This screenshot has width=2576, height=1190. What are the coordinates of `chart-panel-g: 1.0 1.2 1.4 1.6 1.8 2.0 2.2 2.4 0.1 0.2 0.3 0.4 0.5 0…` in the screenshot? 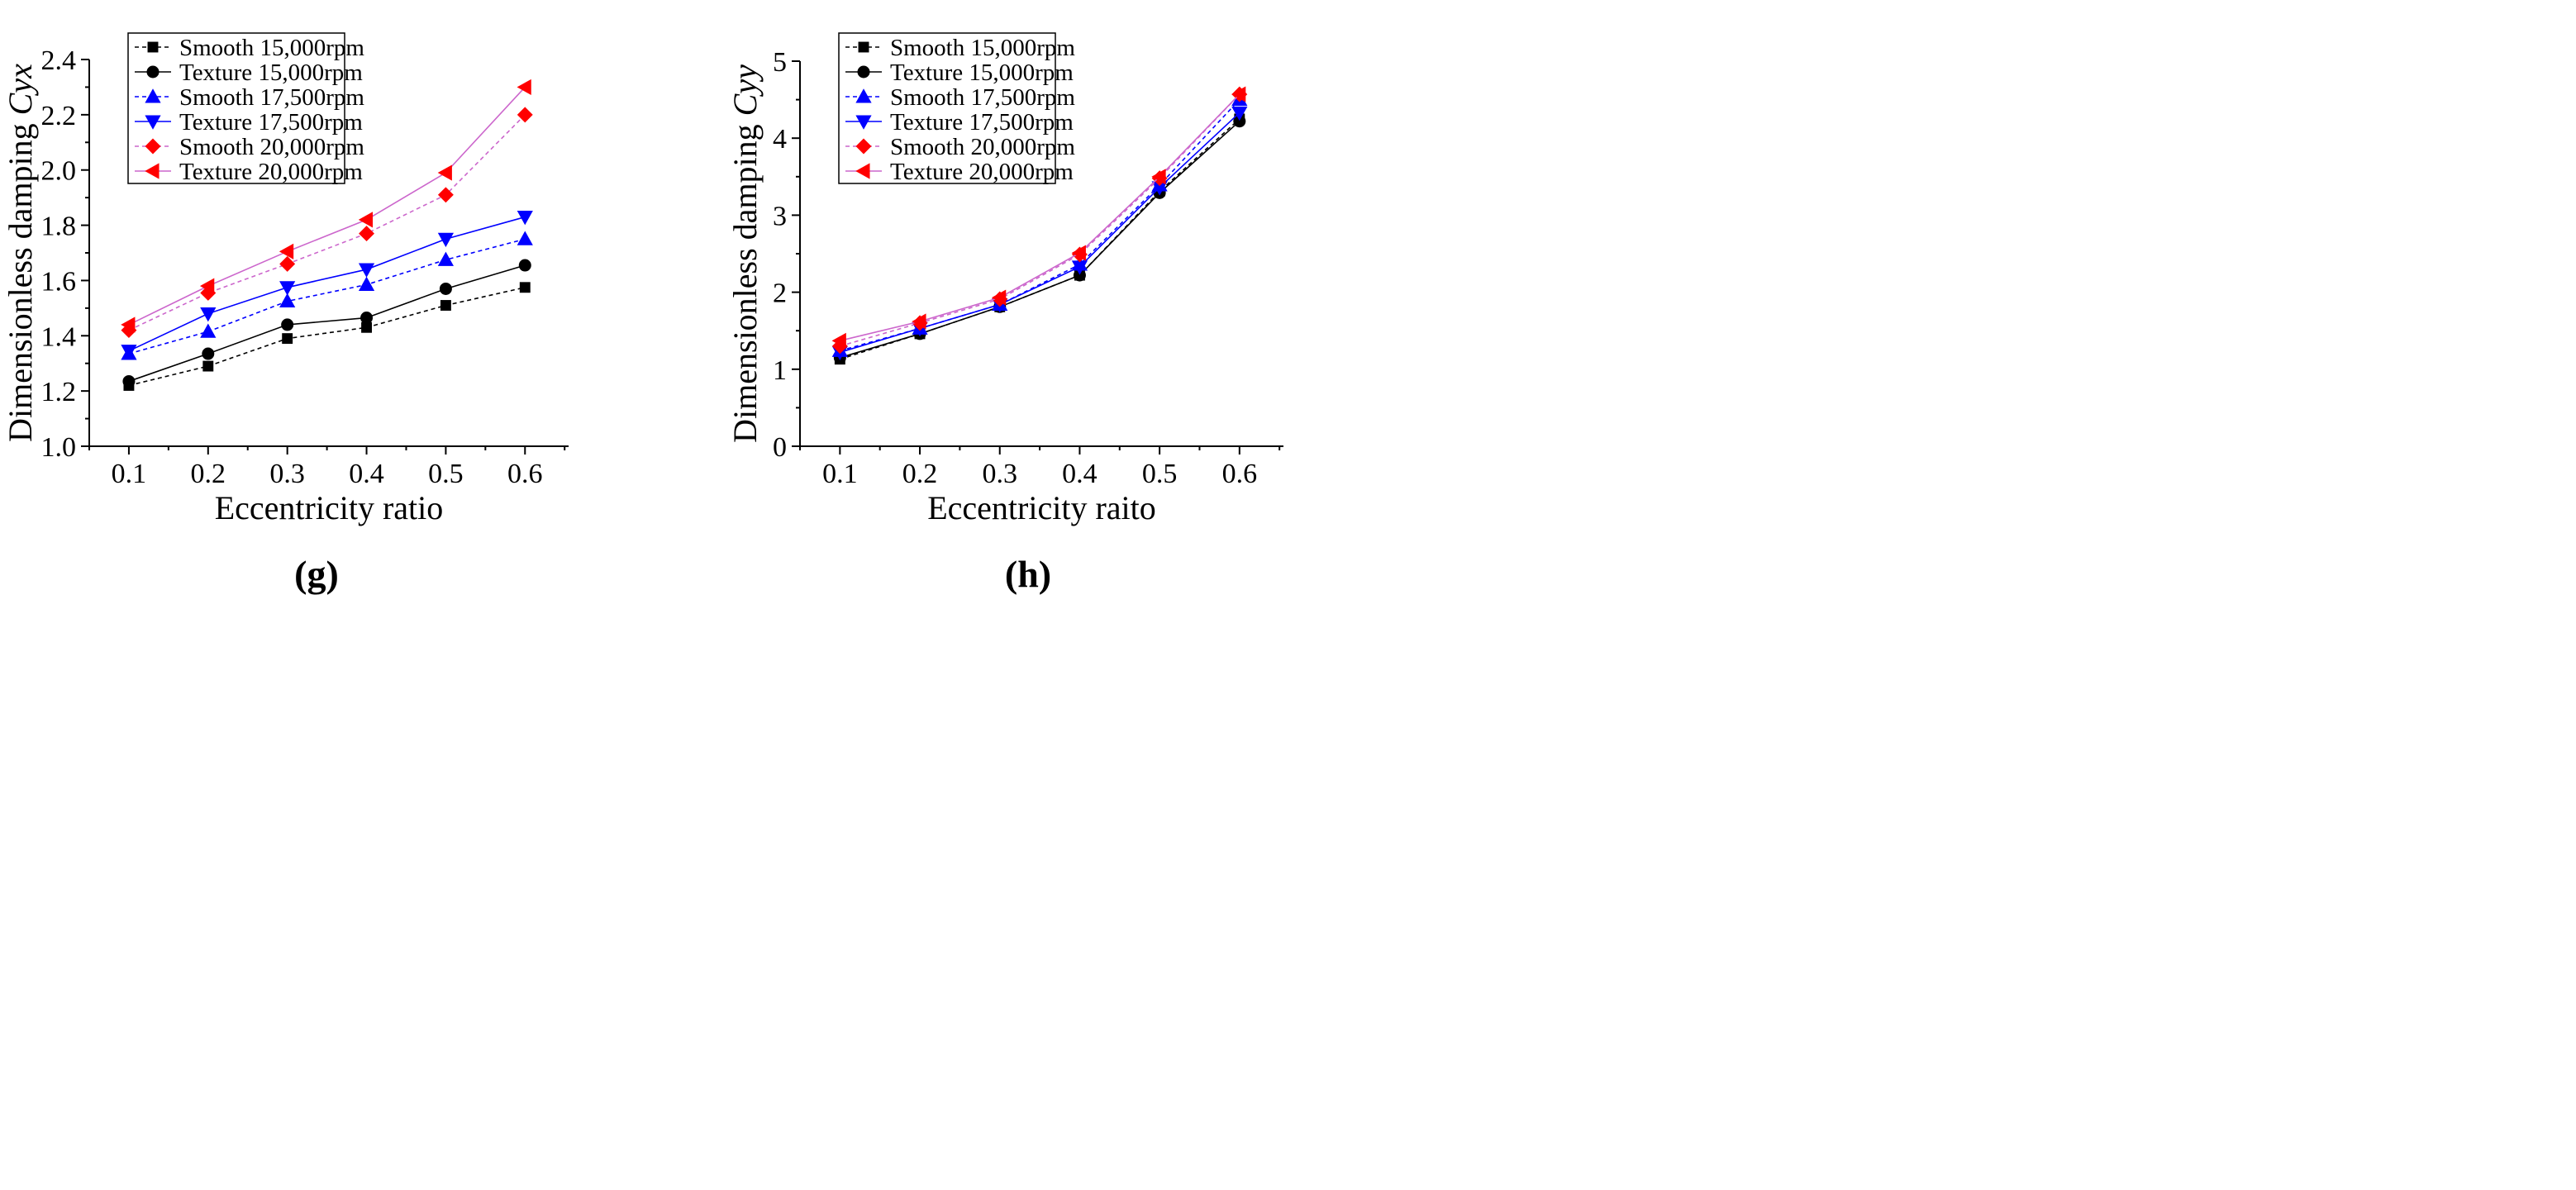 It's located at (285, 313).